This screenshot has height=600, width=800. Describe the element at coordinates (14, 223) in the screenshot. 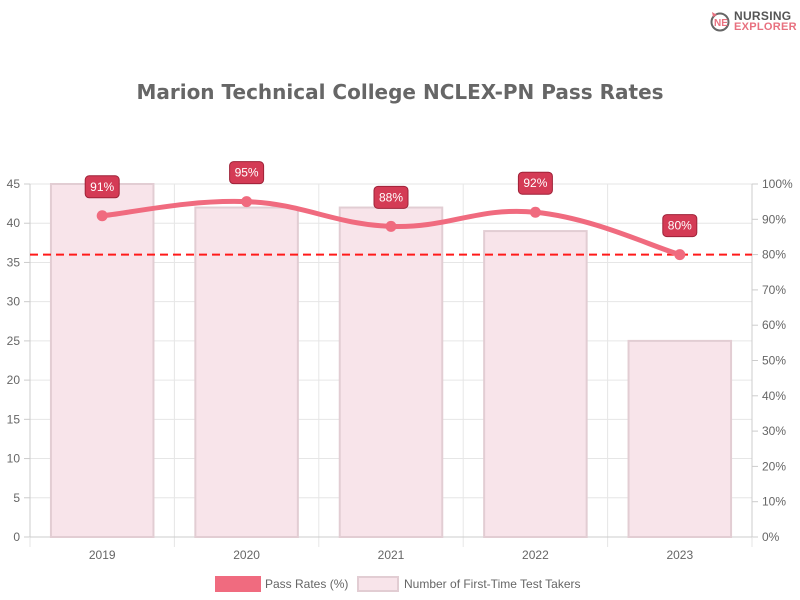

I see `left-axis-tick-label: 40` at that location.